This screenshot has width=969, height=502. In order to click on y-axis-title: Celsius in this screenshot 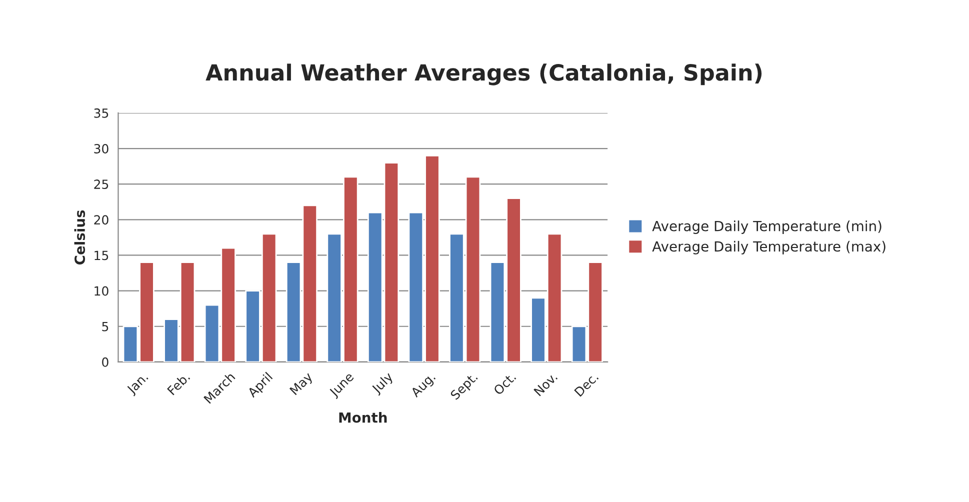, I will do `click(80, 237)`.